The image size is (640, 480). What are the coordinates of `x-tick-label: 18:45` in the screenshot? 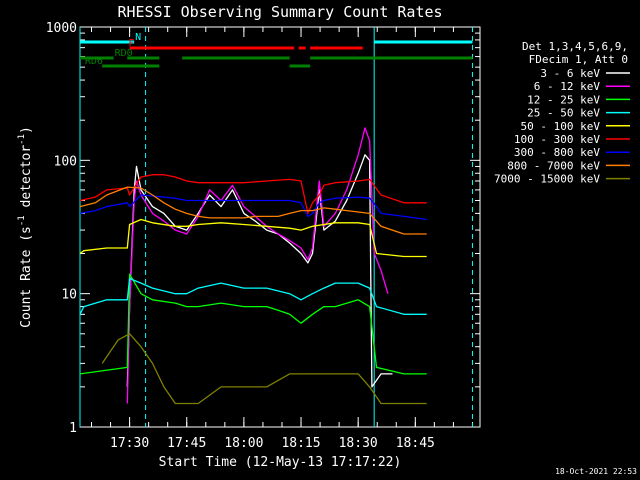 It's located at (415, 443).